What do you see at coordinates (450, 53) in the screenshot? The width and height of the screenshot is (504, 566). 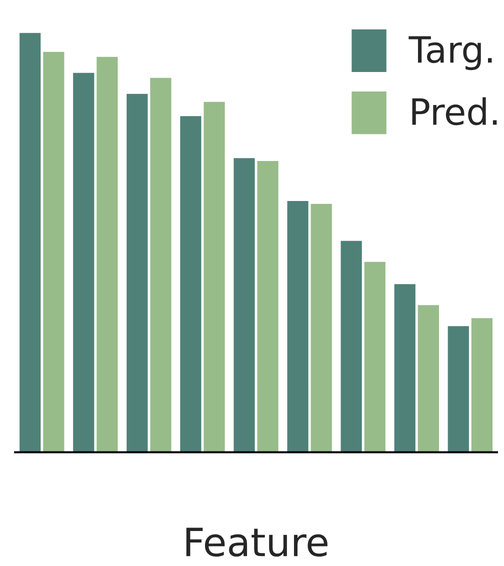 I see `legend-label: Targ.` at bounding box center [450, 53].